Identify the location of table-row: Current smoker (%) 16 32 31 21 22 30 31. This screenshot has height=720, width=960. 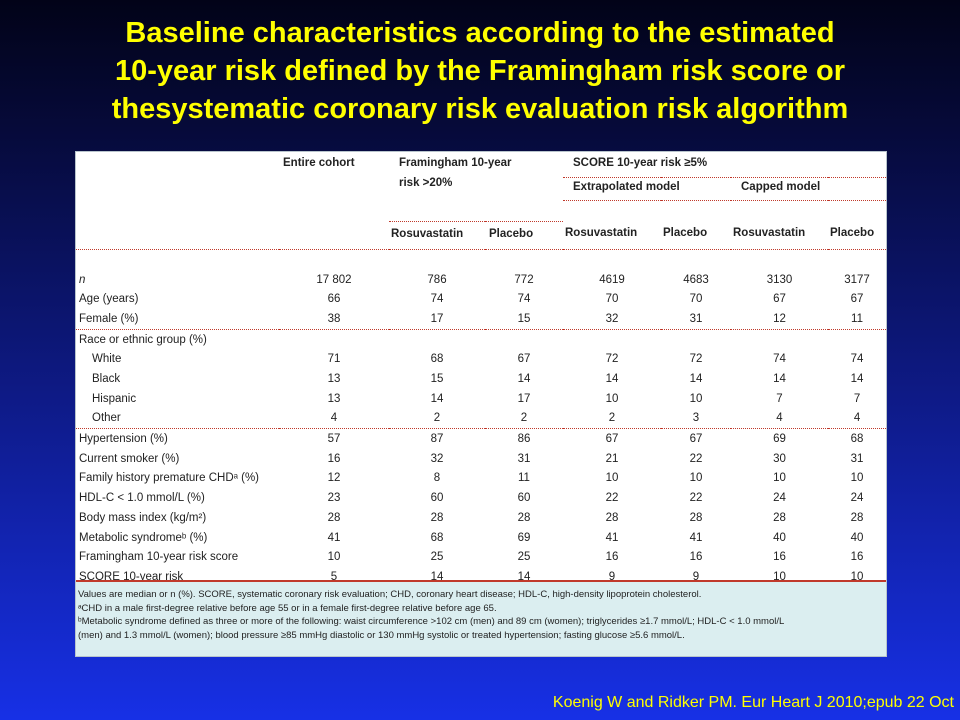
(481, 459).